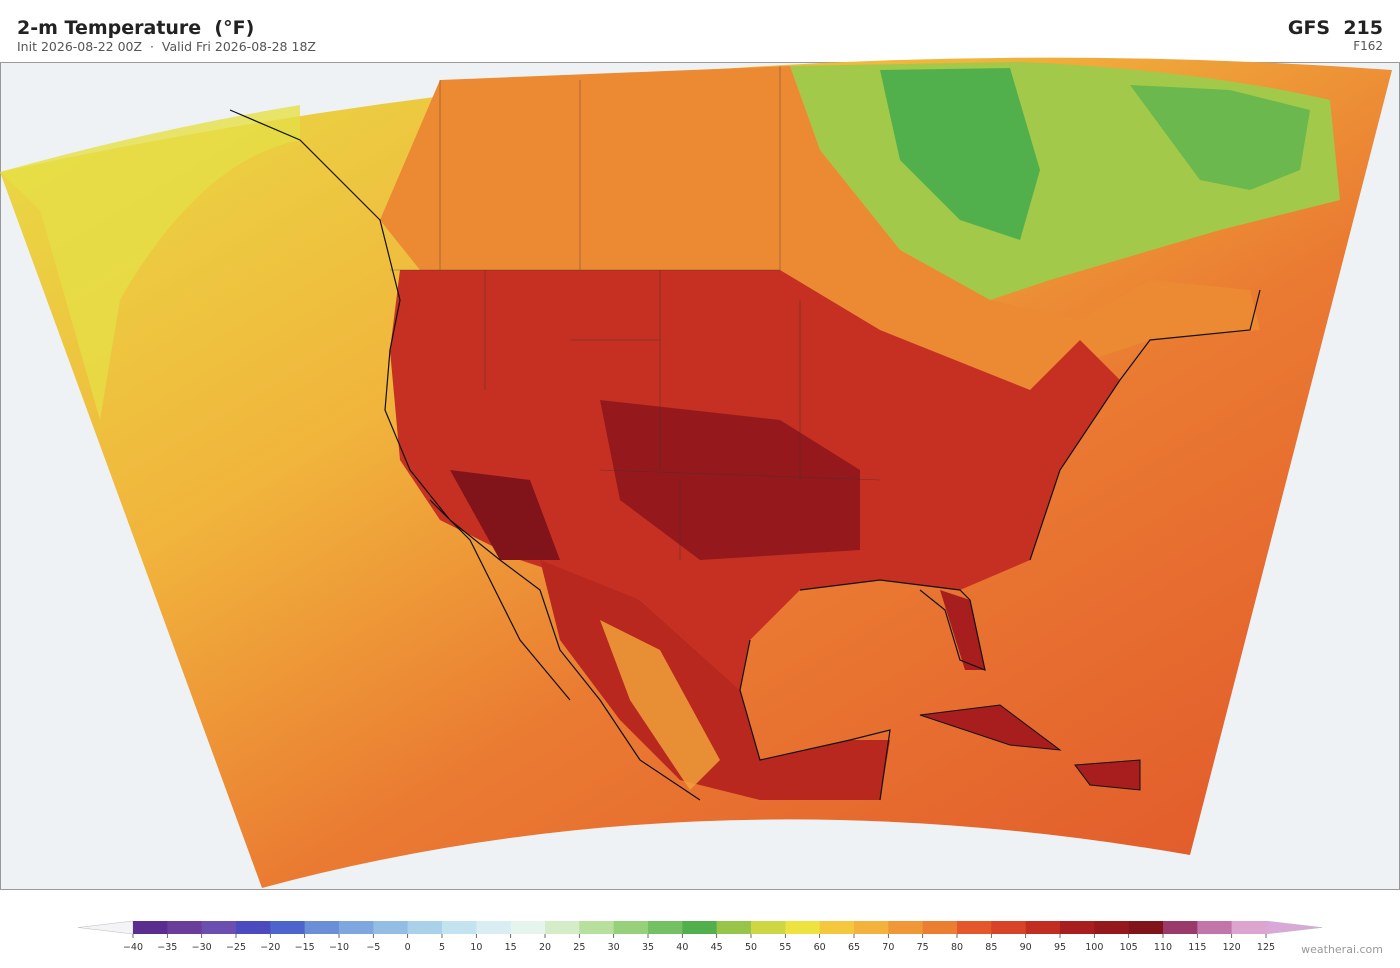  I want to click on tick-label: 60, so click(820, 947).